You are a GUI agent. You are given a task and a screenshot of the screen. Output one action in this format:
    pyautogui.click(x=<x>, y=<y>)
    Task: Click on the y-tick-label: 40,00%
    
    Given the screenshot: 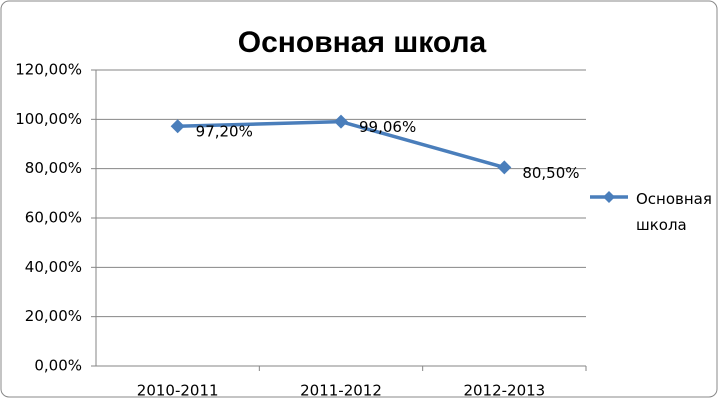 What is the action you would take?
    pyautogui.click(x=53, y=267)
    